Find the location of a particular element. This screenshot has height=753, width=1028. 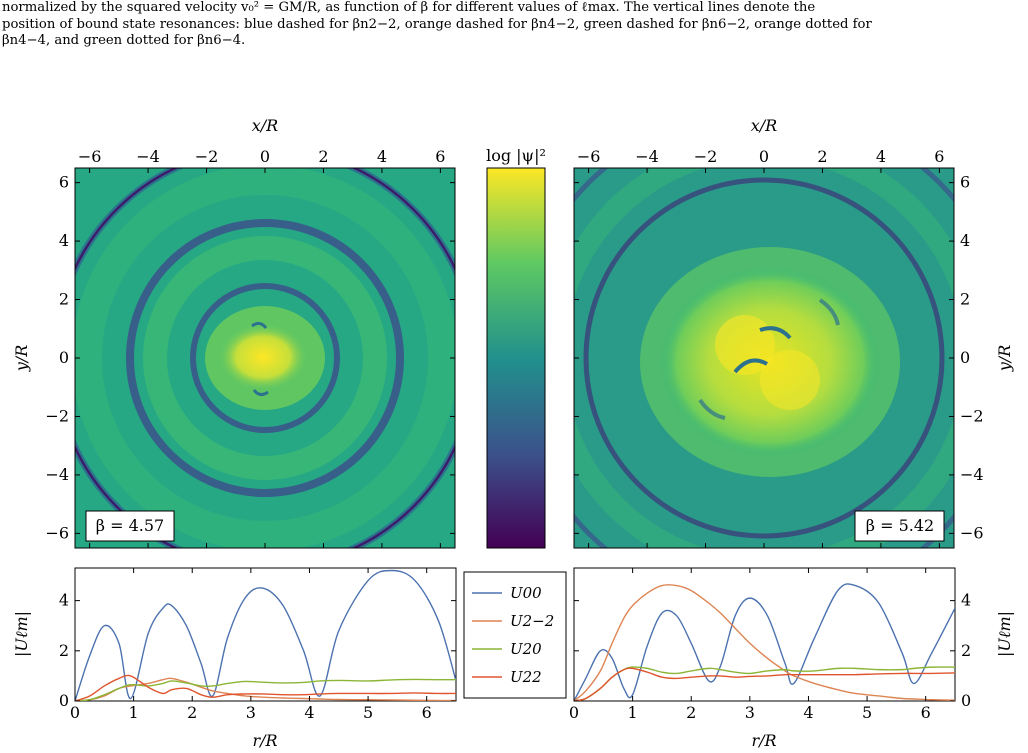

beta-label-left: β = 4.57 is located at coordinates (130, 525).